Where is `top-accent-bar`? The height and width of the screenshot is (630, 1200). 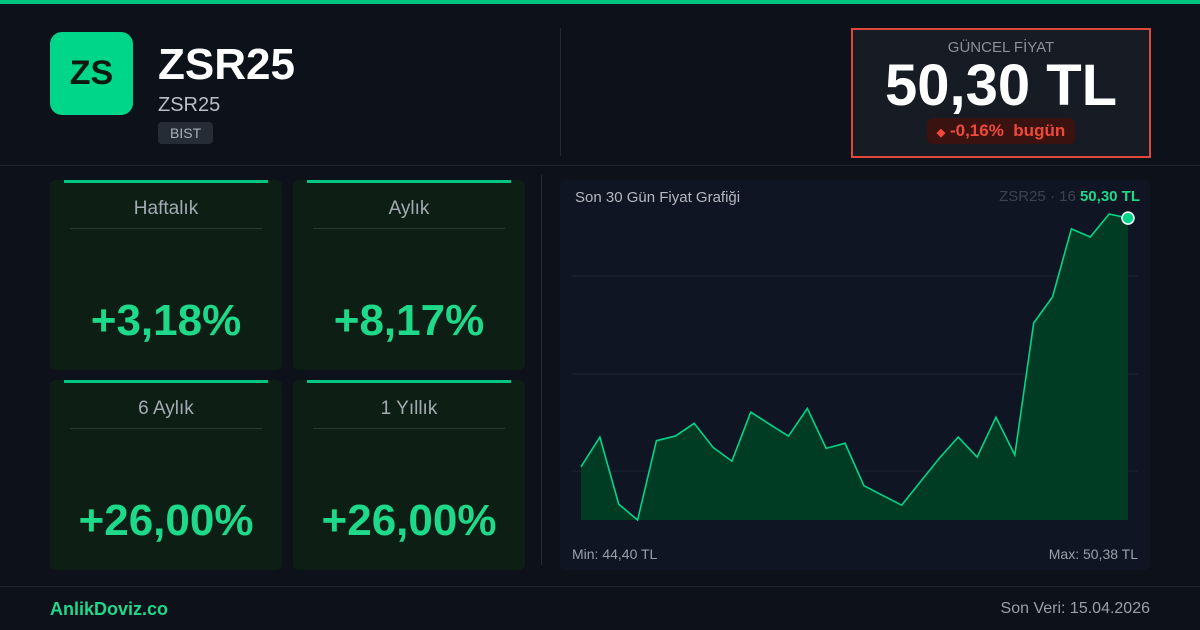 top-accent-bar is located at coordinates (600, 2).